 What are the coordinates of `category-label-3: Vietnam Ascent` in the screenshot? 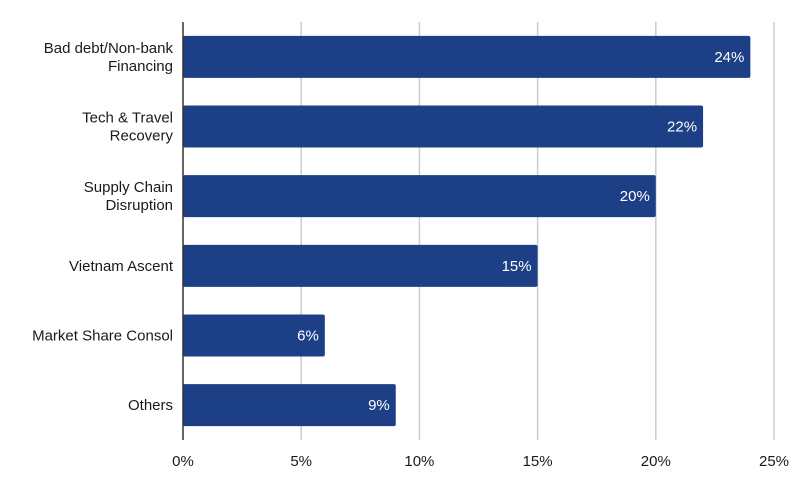 It's located at (121, 266).